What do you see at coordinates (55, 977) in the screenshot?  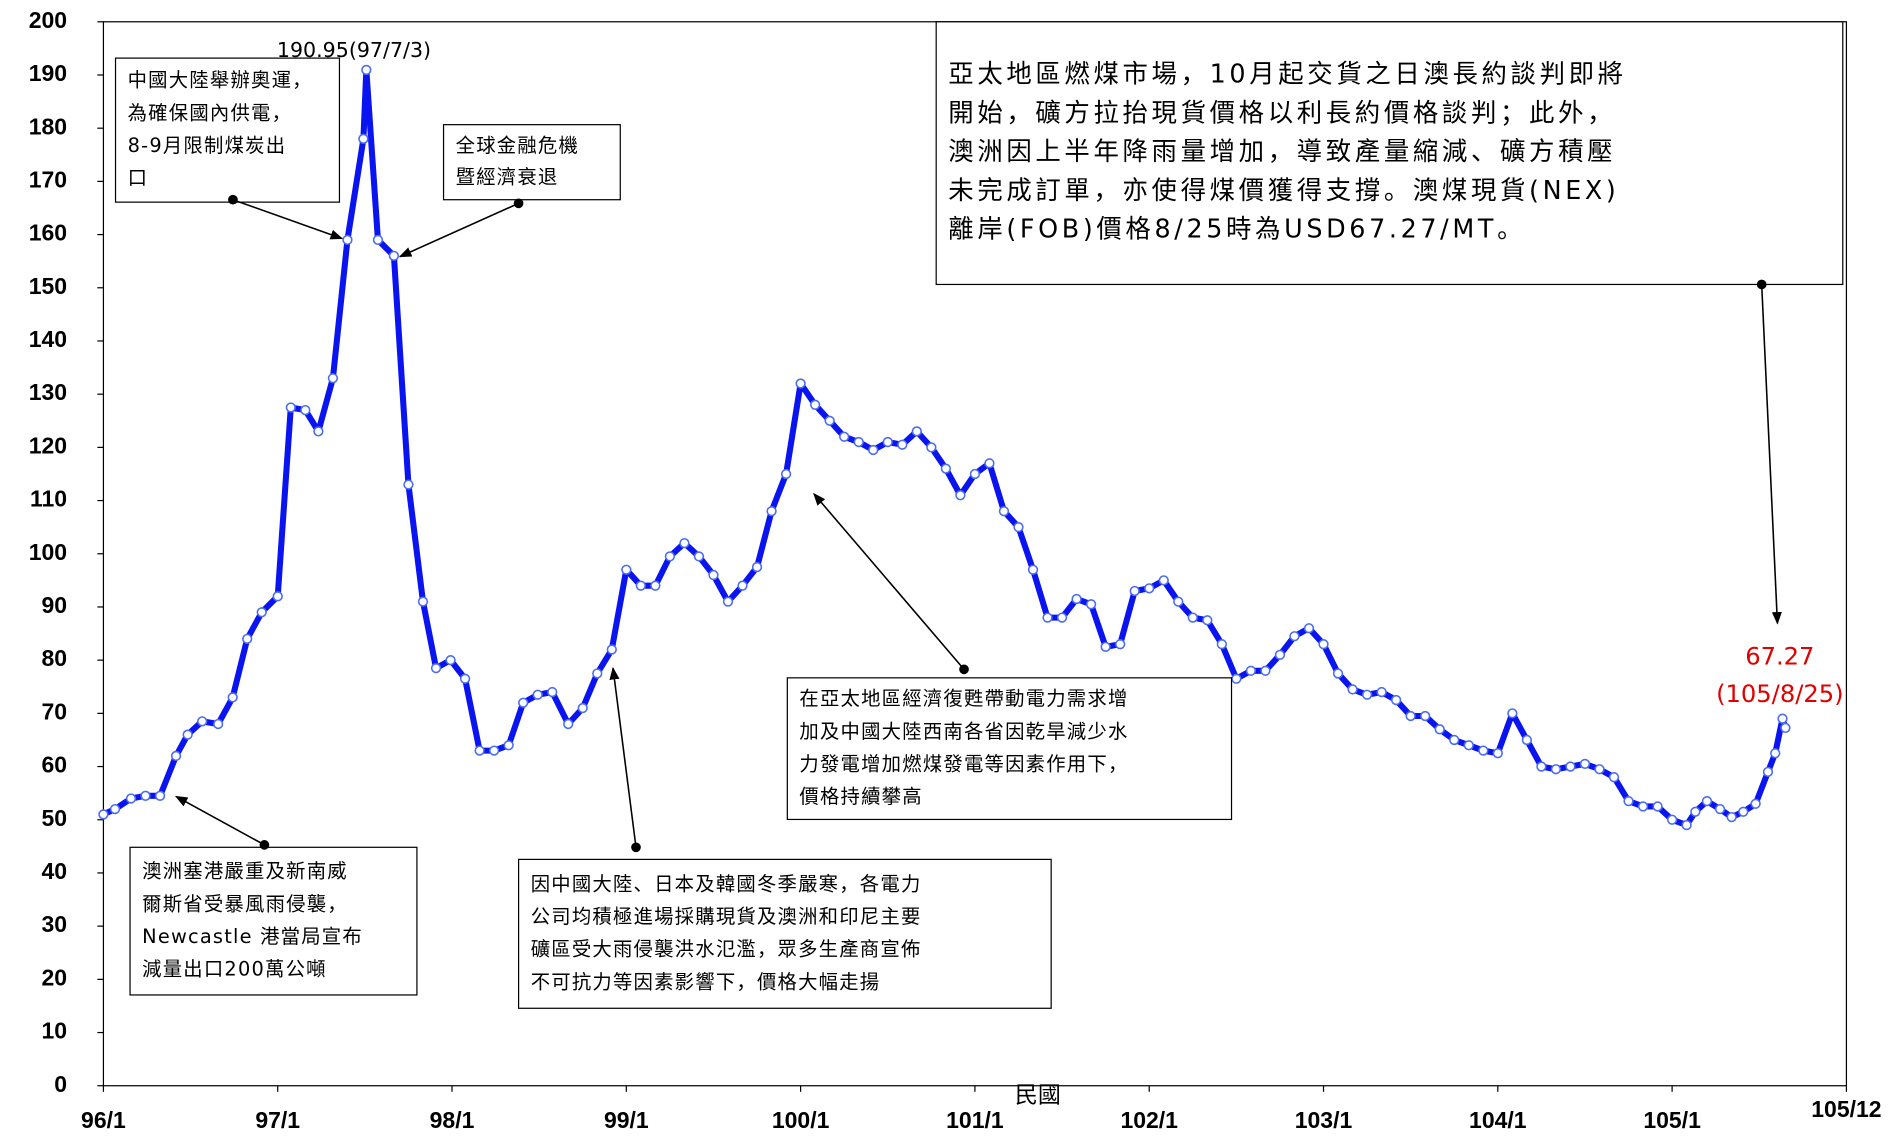 I see `y-tick-label: 20` at bounding box center [55, 977].